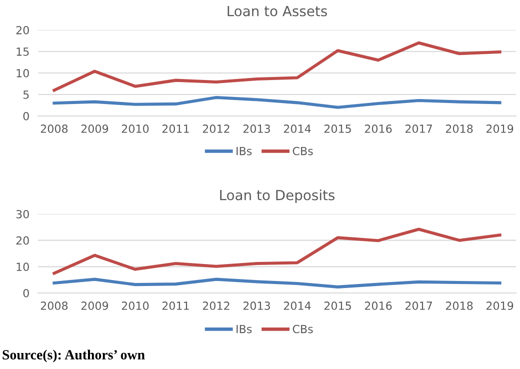  Describe the element at coordinates (277, 196) in the screenshot. I see `chart-title: Loan to Deposits` at that location.